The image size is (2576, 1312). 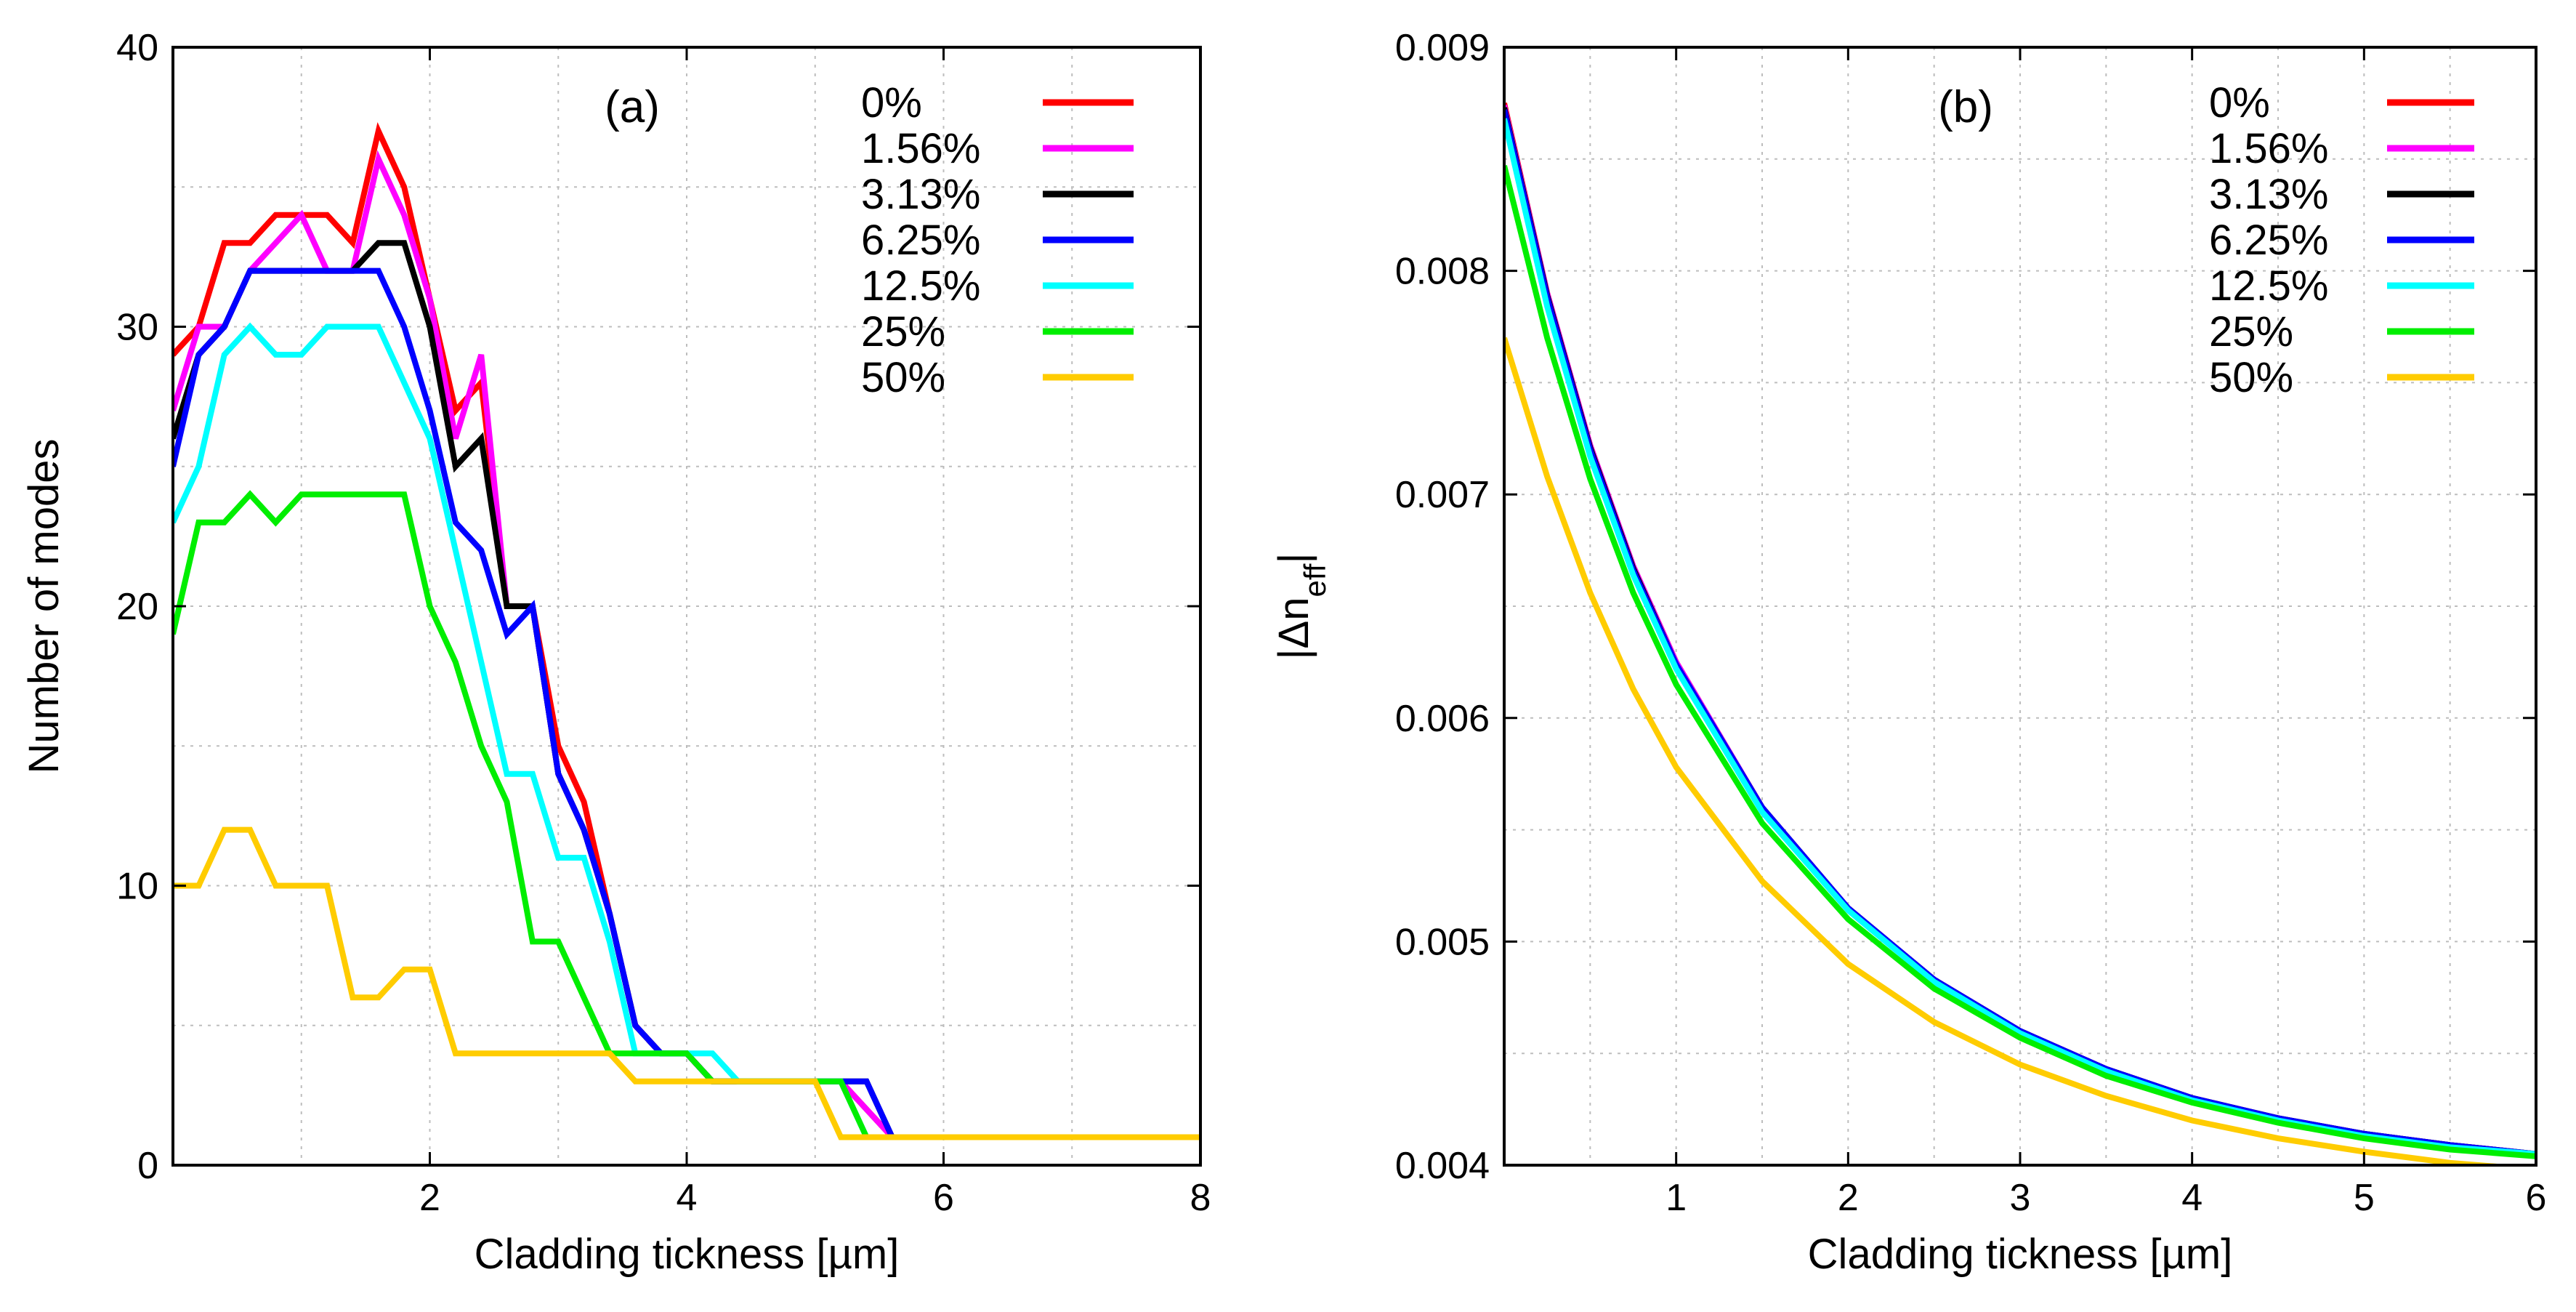 I want to click on y-tick-label: 10, so click(x=137, y=887).